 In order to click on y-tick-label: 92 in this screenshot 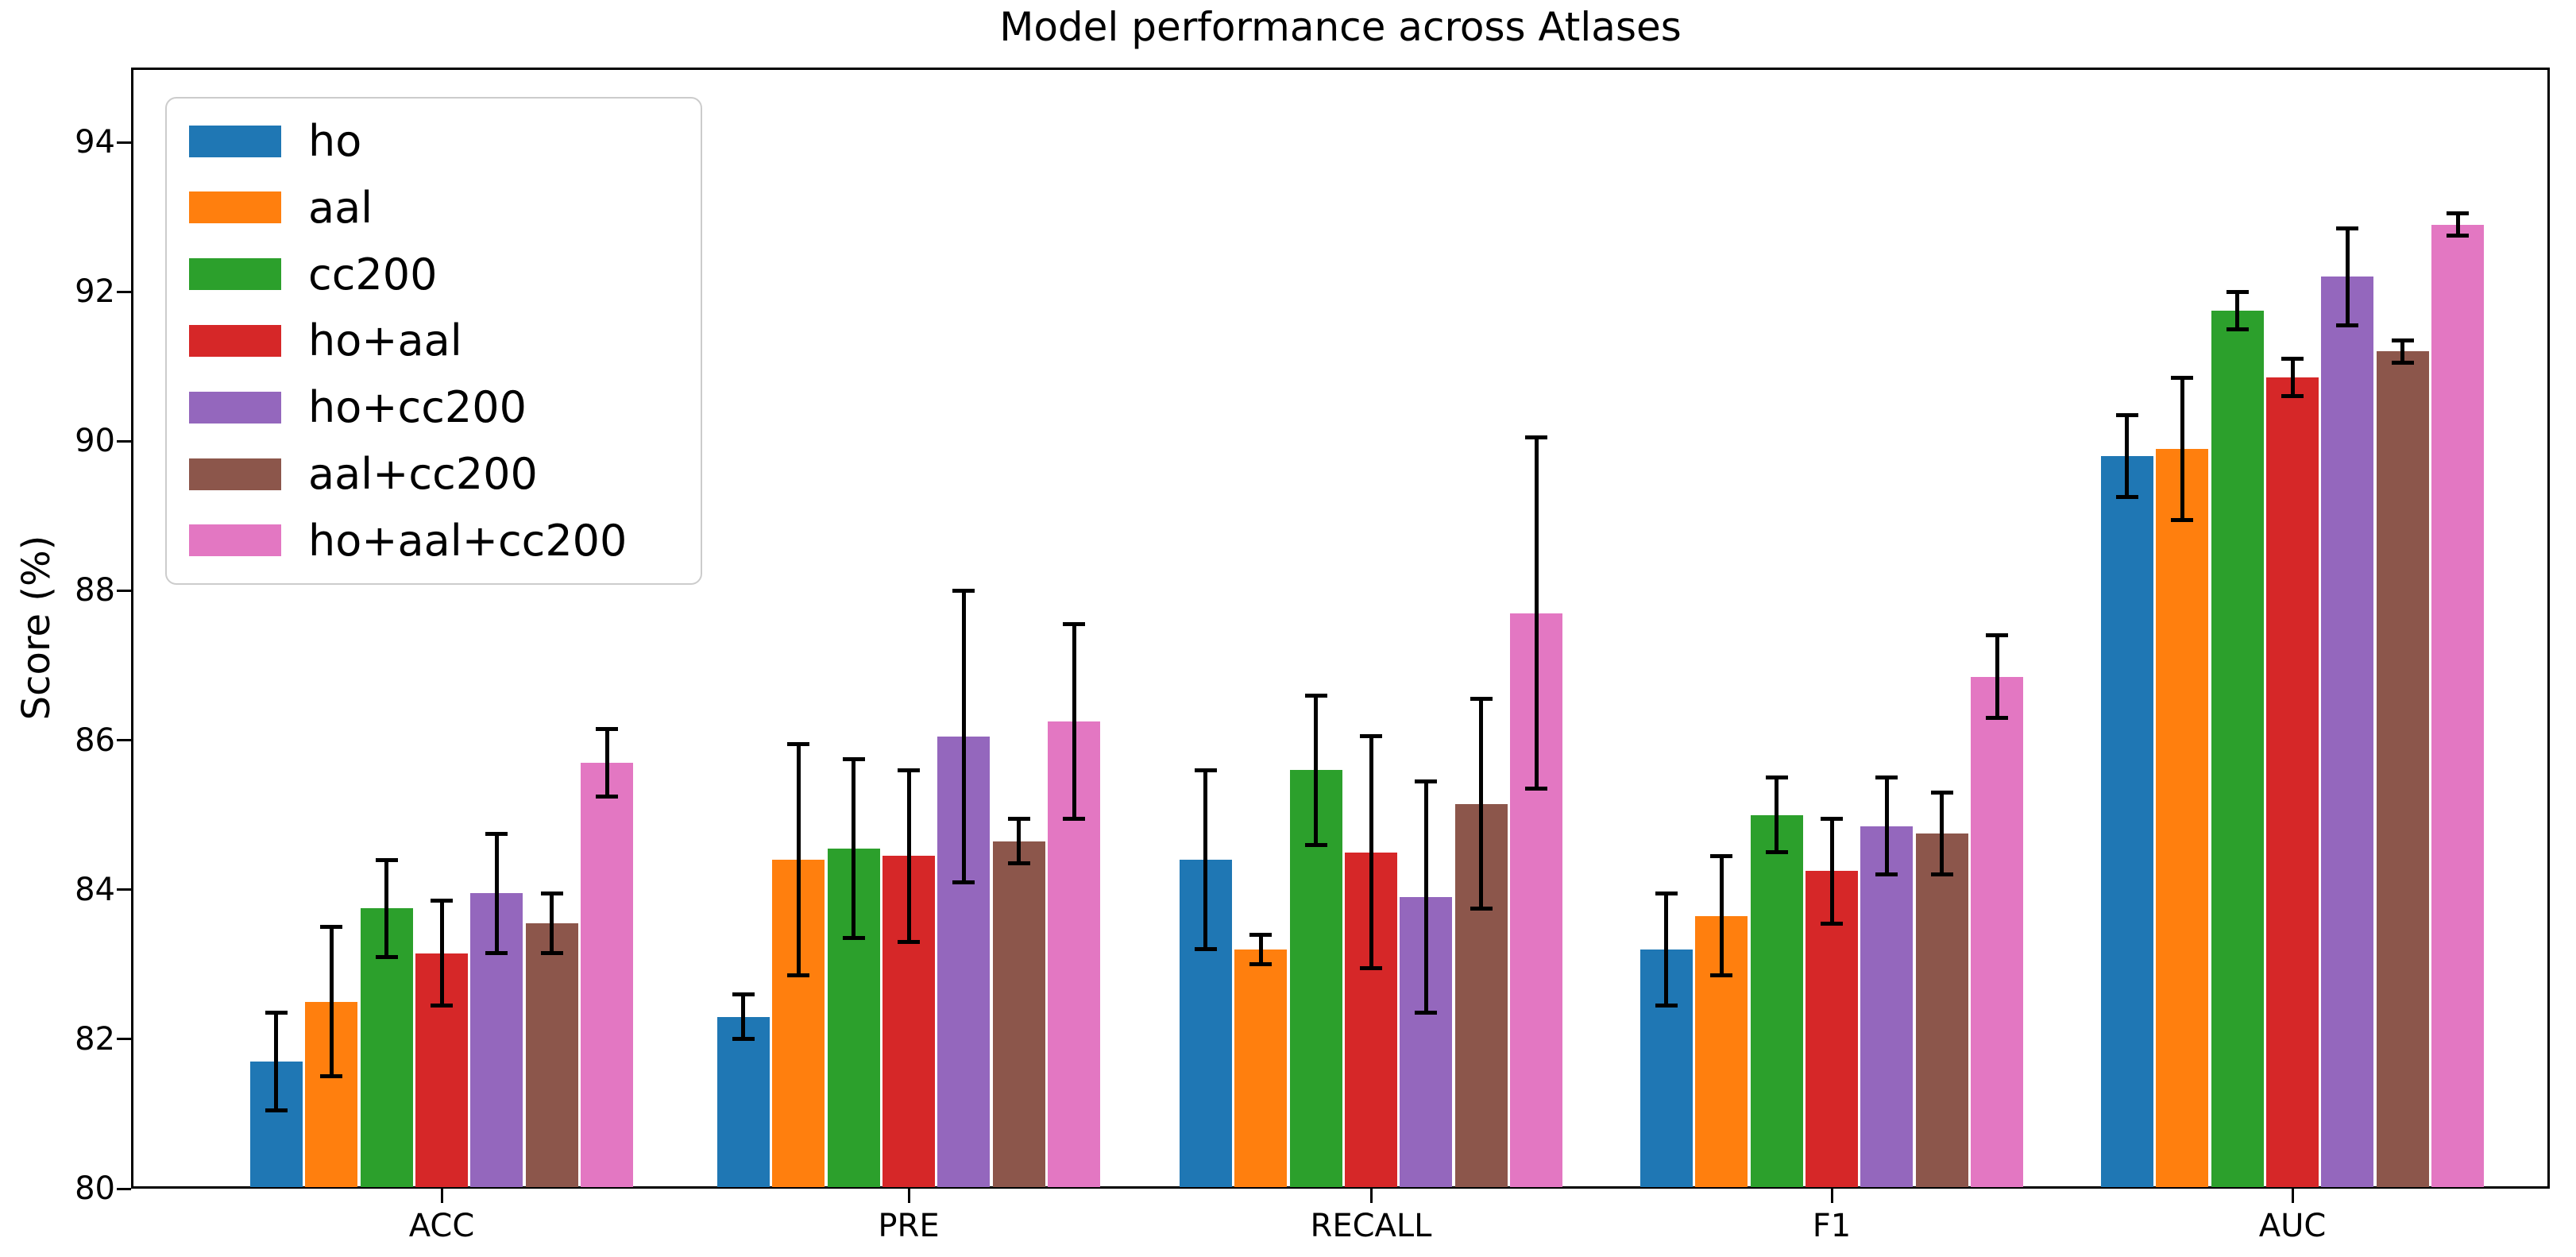, I will do `click(95, 292)`.